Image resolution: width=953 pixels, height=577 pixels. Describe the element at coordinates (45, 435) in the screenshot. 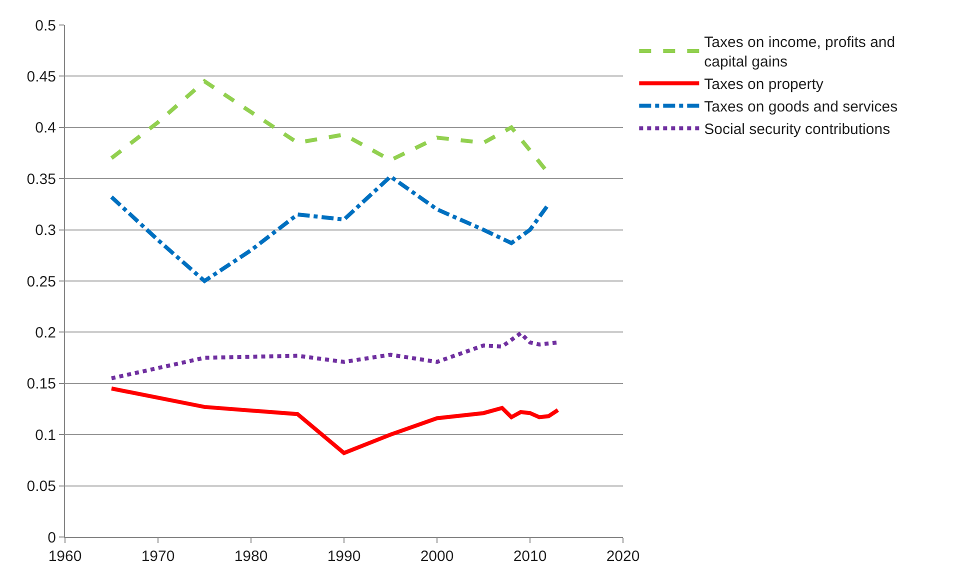

I see `y-tick-label: 0.1` at that location.